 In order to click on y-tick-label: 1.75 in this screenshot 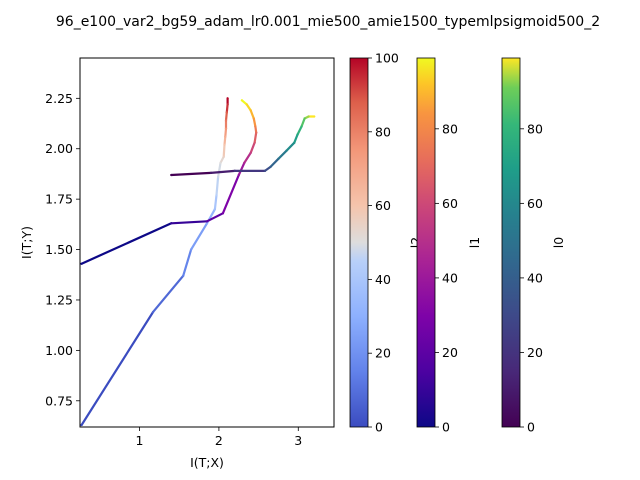, I will do `click(59, 199)`.